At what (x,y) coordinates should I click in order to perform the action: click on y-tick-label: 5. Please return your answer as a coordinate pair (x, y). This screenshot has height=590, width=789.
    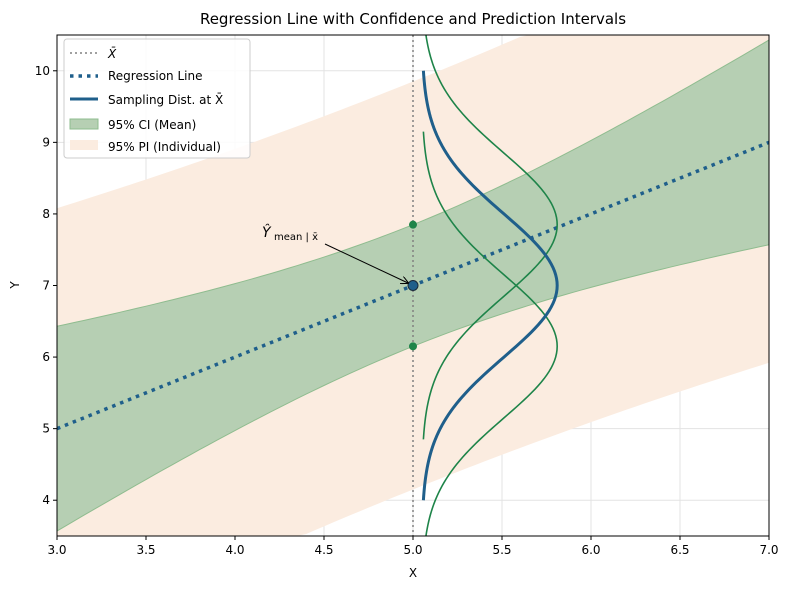
    Looking at the image, I should click on (46, 429).